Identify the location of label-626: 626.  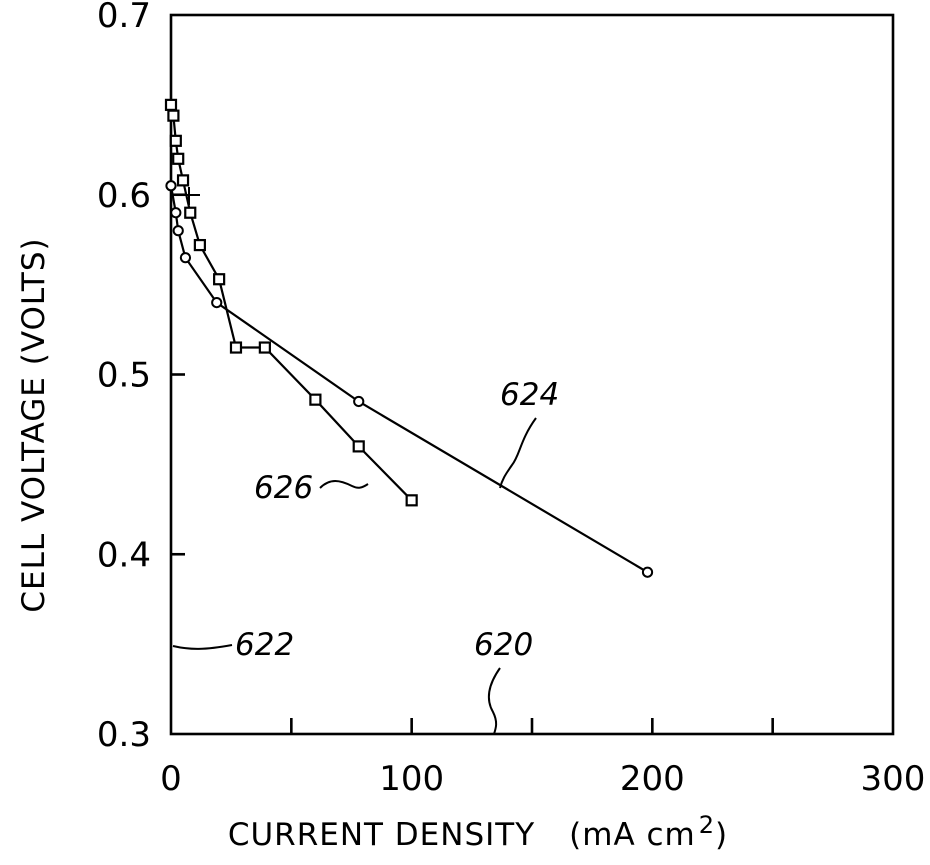
(283, 488).